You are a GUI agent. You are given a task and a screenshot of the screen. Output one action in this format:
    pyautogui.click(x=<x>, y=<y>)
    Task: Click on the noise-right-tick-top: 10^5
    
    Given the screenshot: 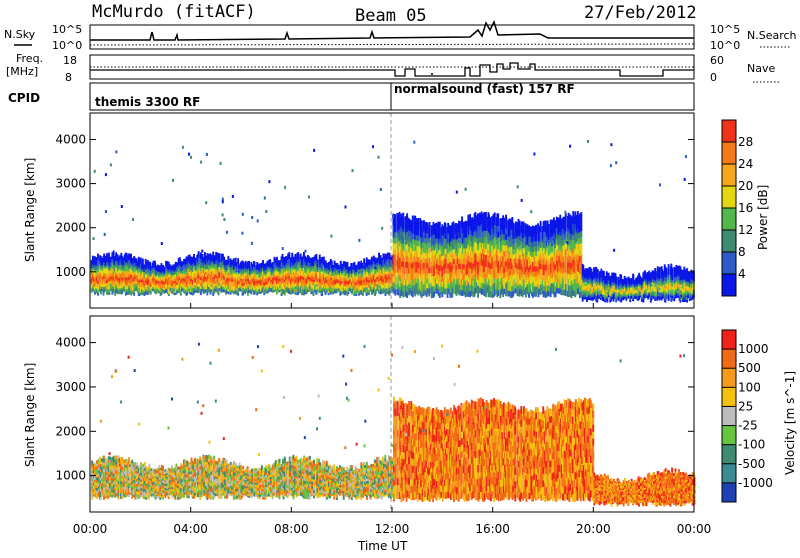 What is the action you would take?
    pyautogui.click(x=725, y=29)
    